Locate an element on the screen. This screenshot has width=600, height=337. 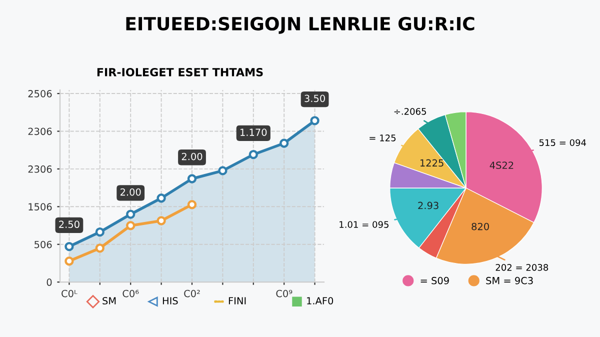
legend-label: SM = 9C3 is located at coordinates (509, 280).